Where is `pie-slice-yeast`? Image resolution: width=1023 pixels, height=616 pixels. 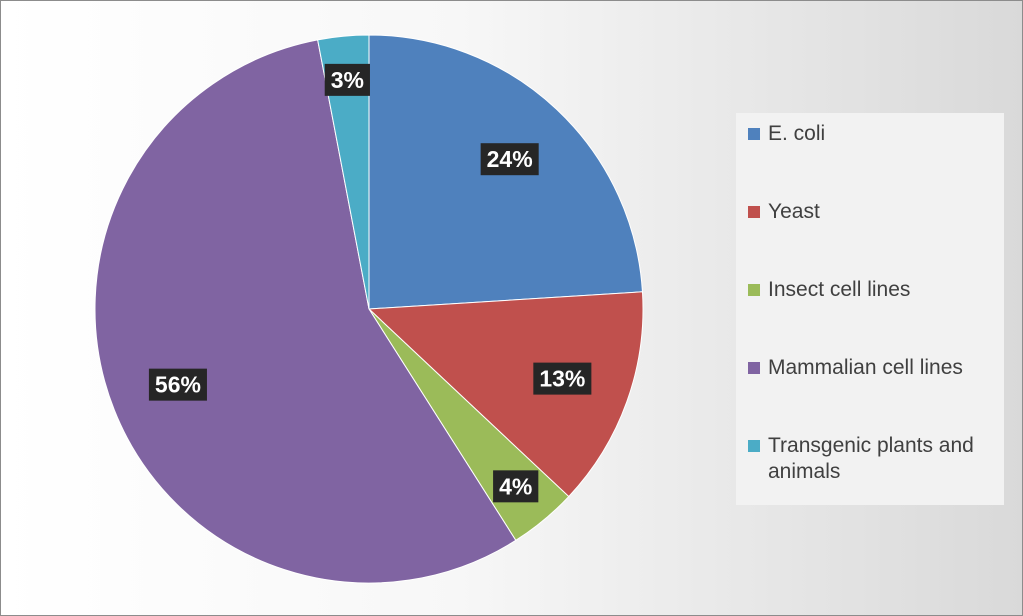 pie-slice-yeast is located at coordinates (505, 394).